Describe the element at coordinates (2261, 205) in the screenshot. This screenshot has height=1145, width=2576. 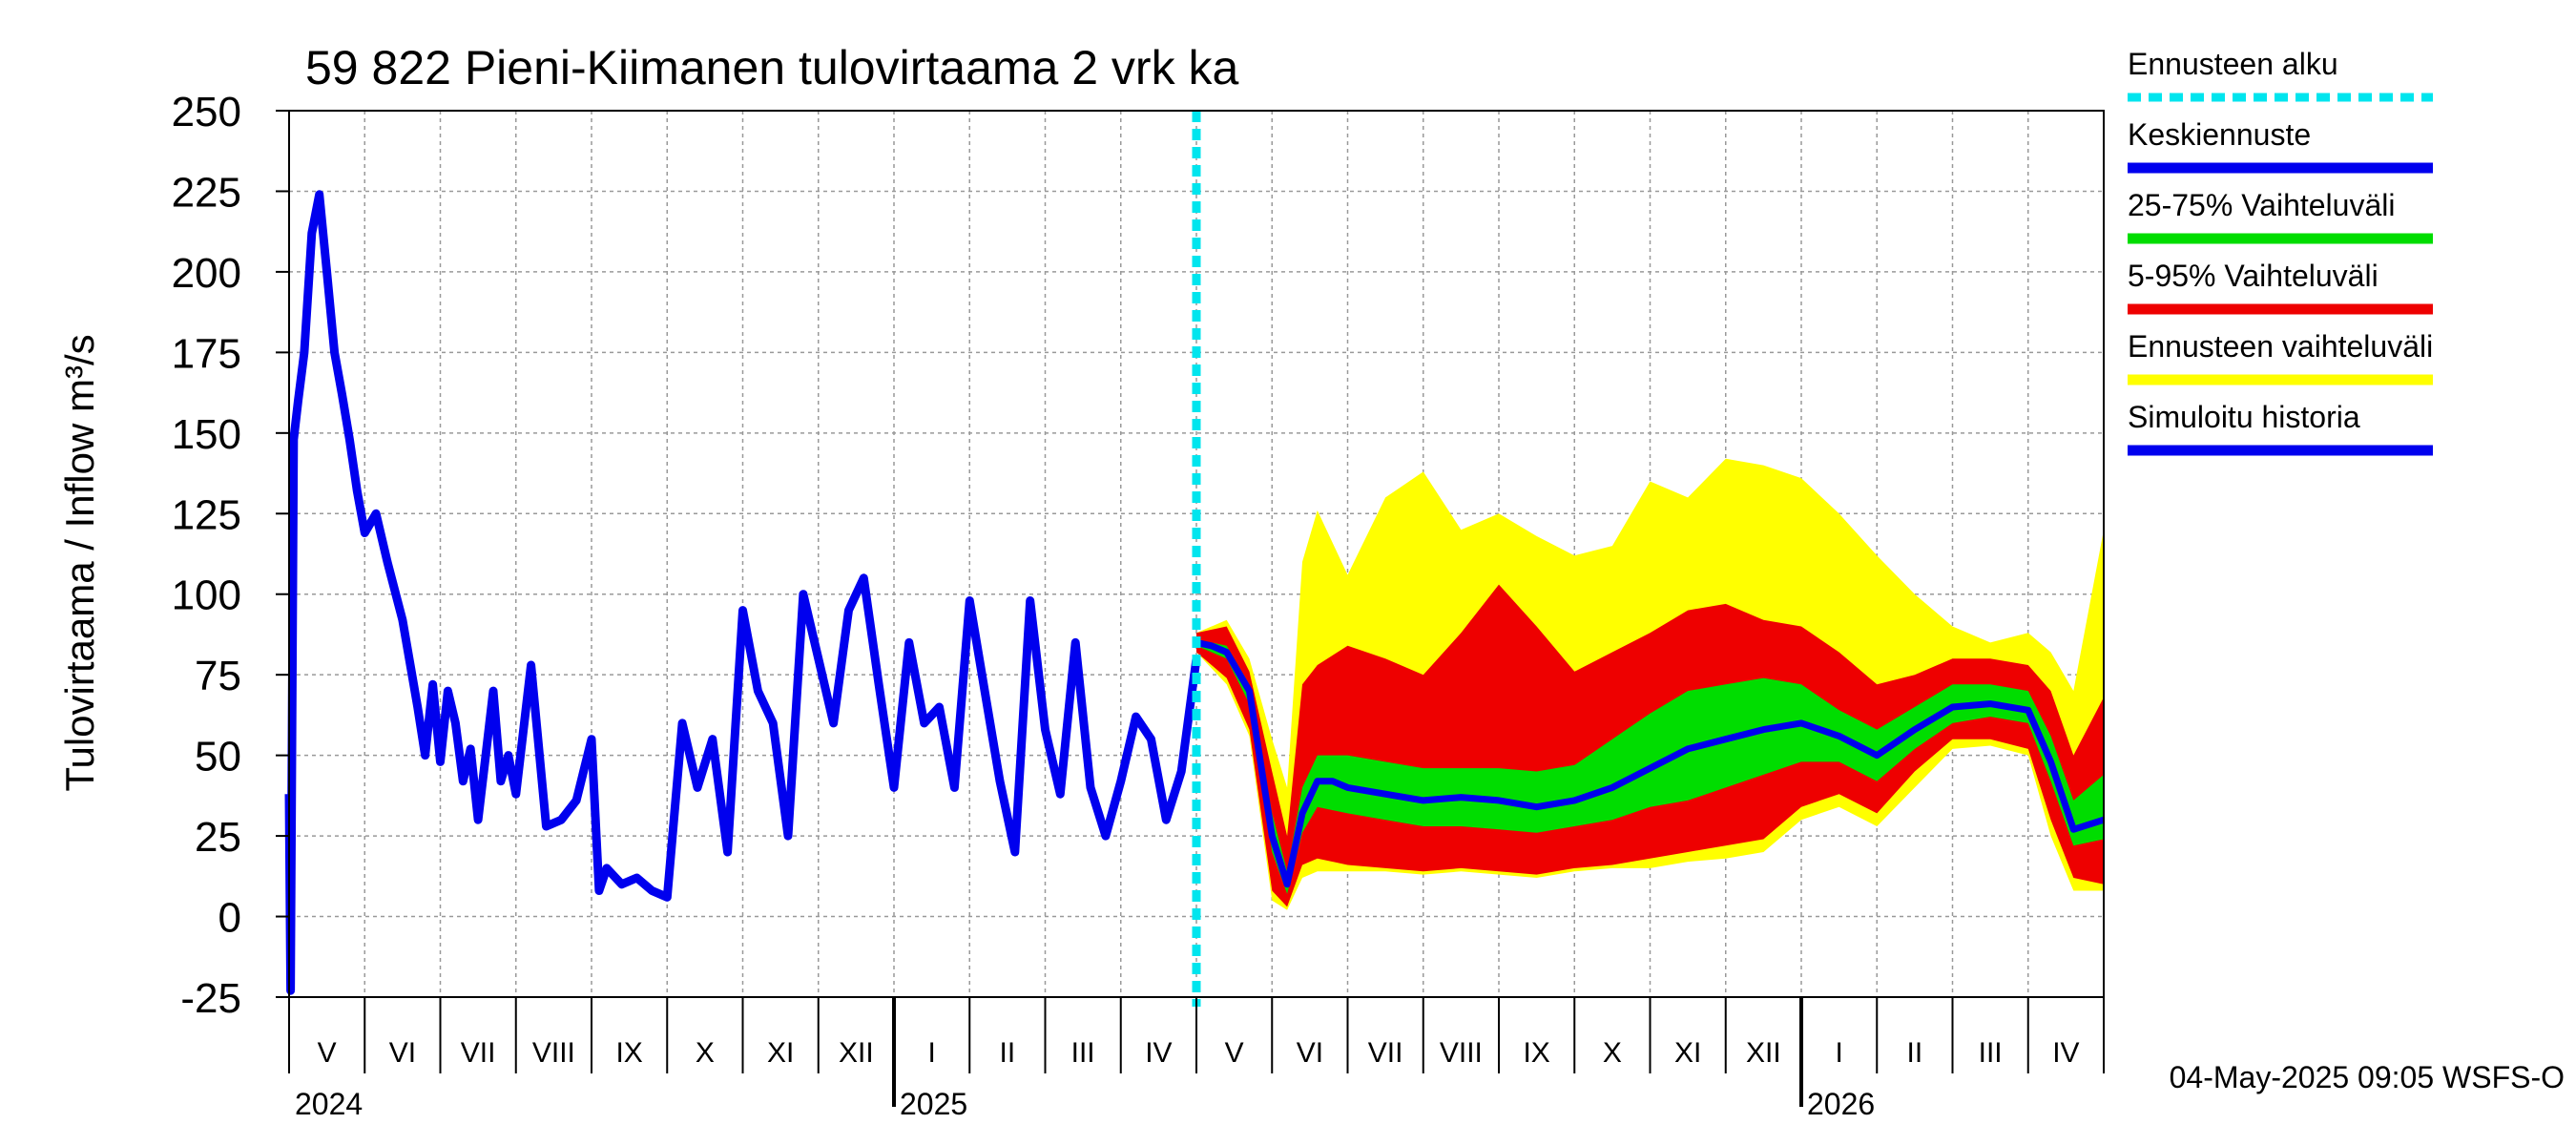
I see `legend-label: 25-75% Vaihteluväli` at that location.